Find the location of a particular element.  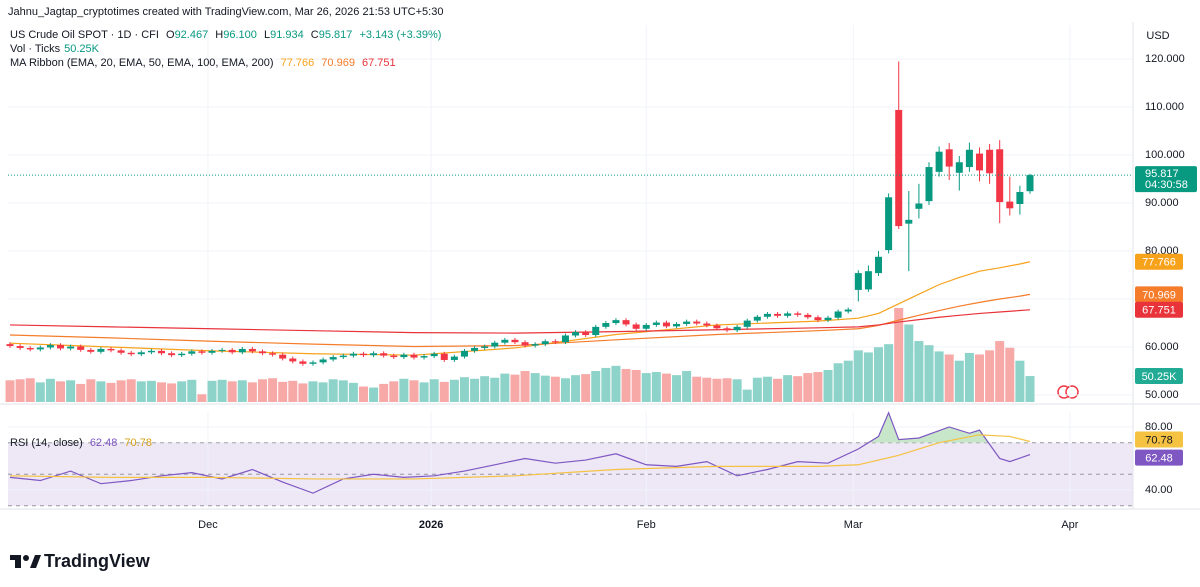

x-tick-label: Dec is located at coordinates (208, 525).